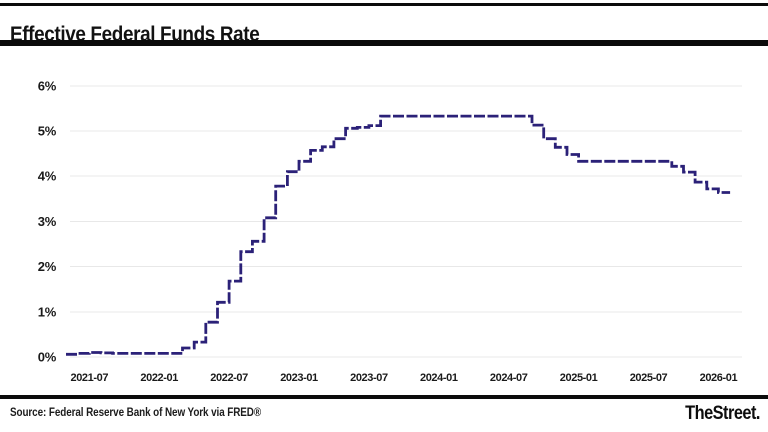  I want to click on y-axis-label-4%: 4%, so click(47, 176).